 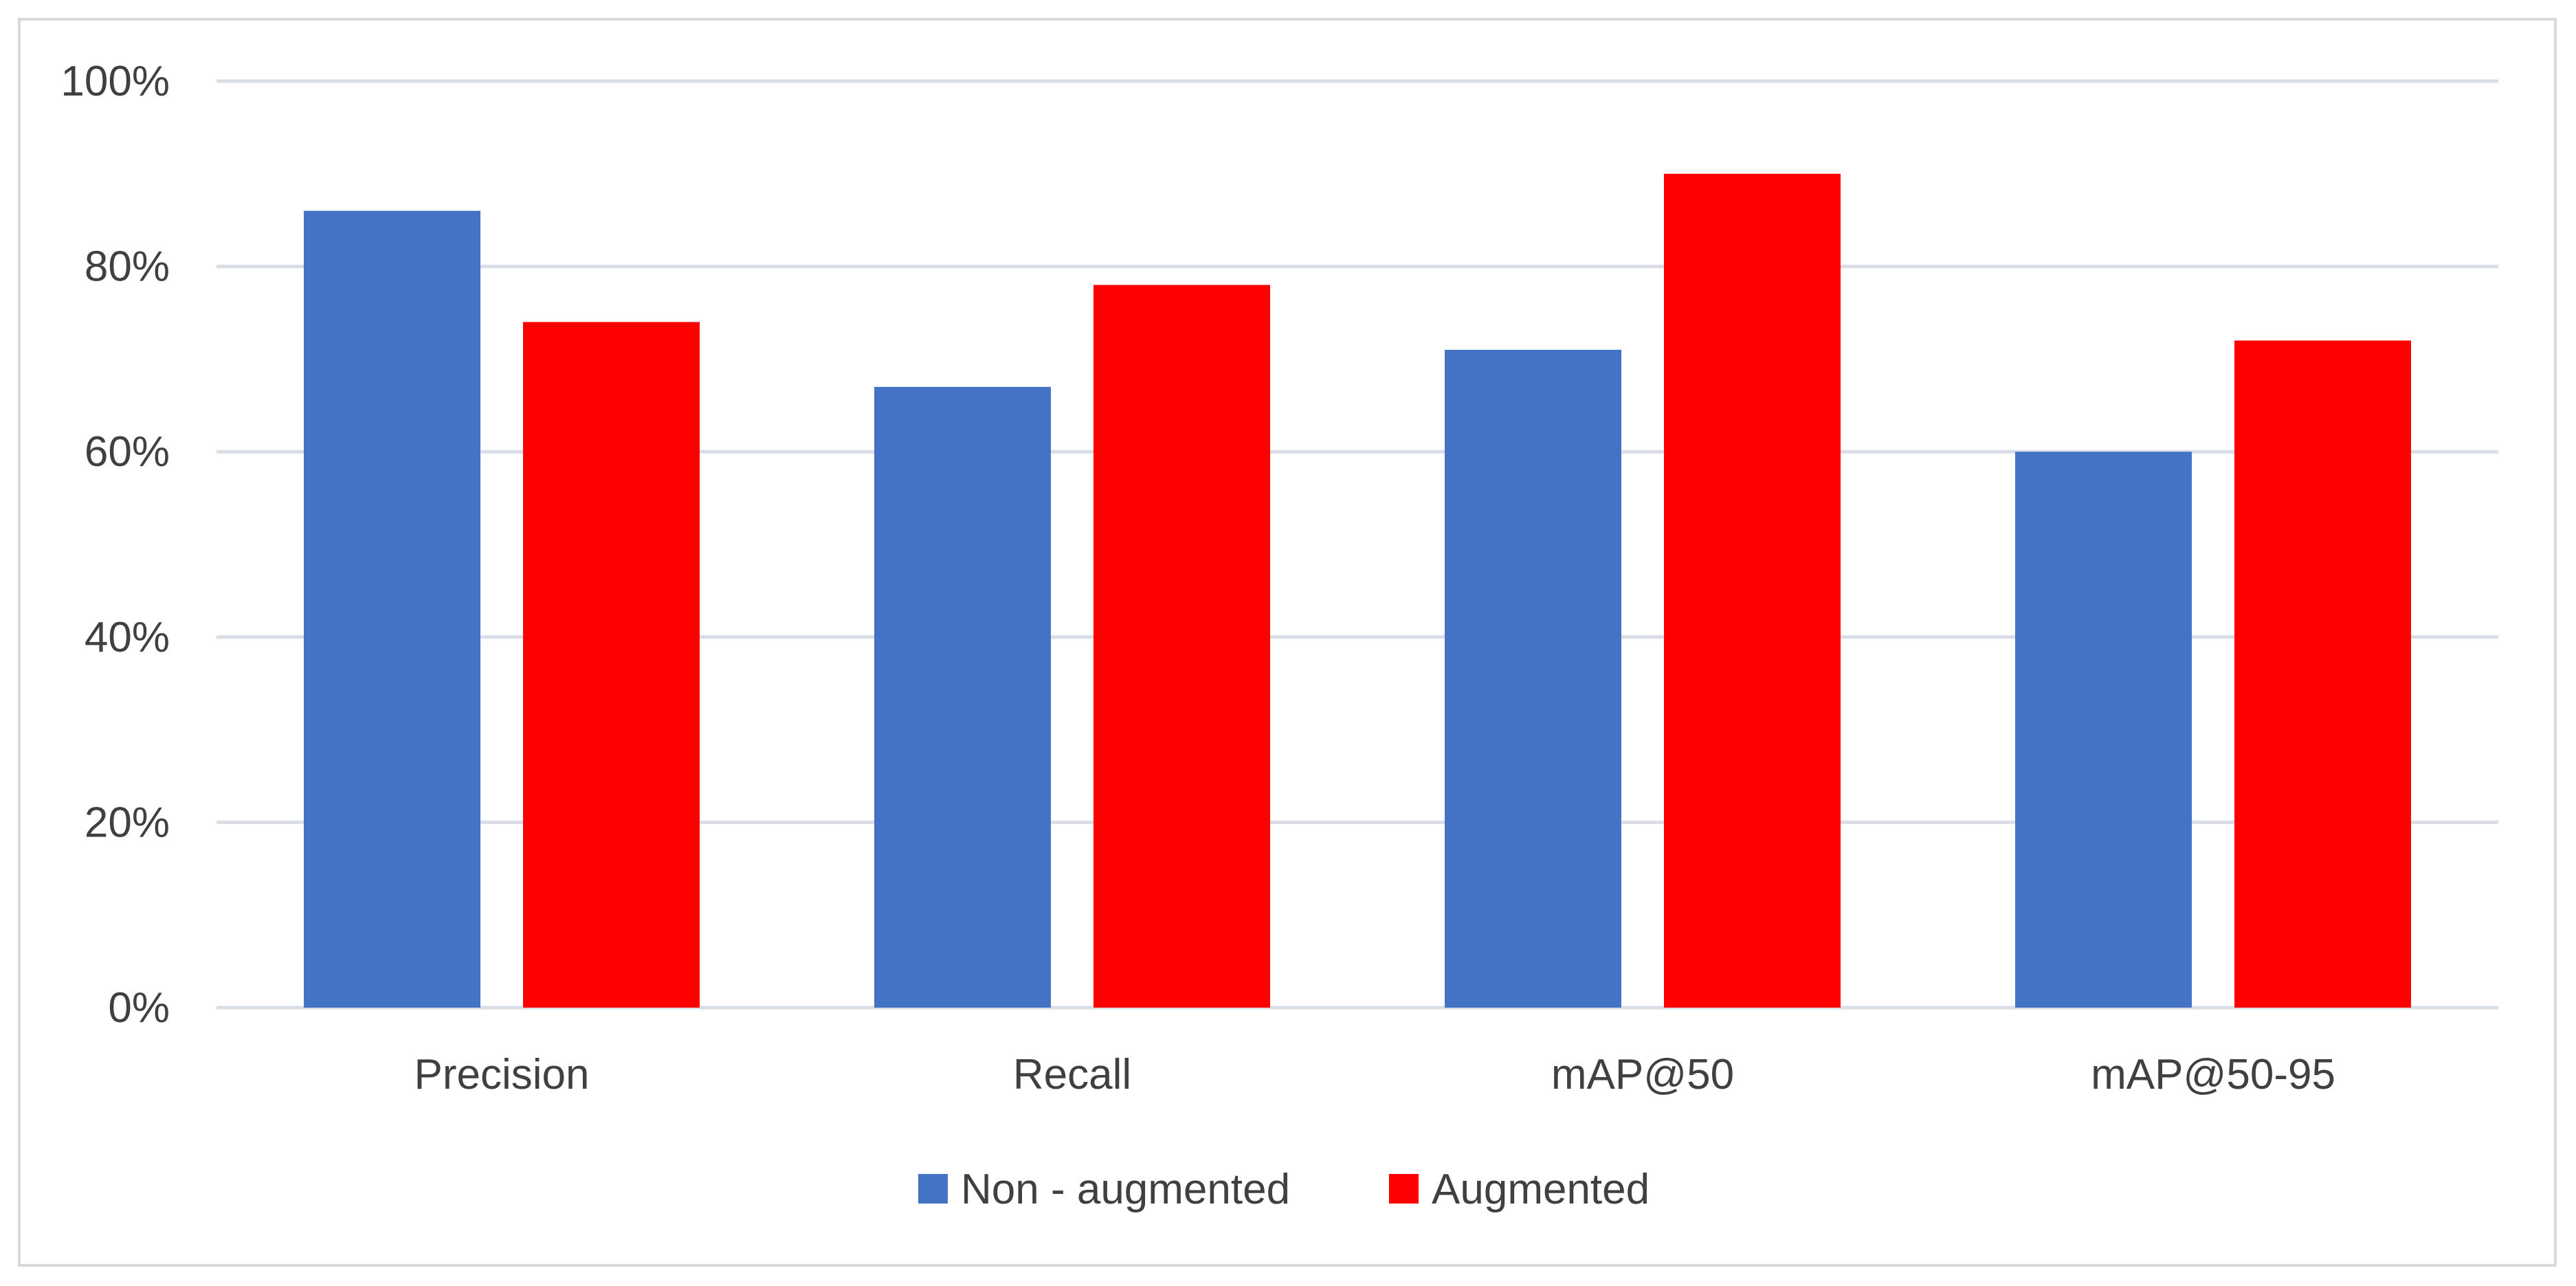 What do you see at coordinates (127, 452) in the screenshot?
I see `y-tick-label: 60%` at bounding box center [127, 452].